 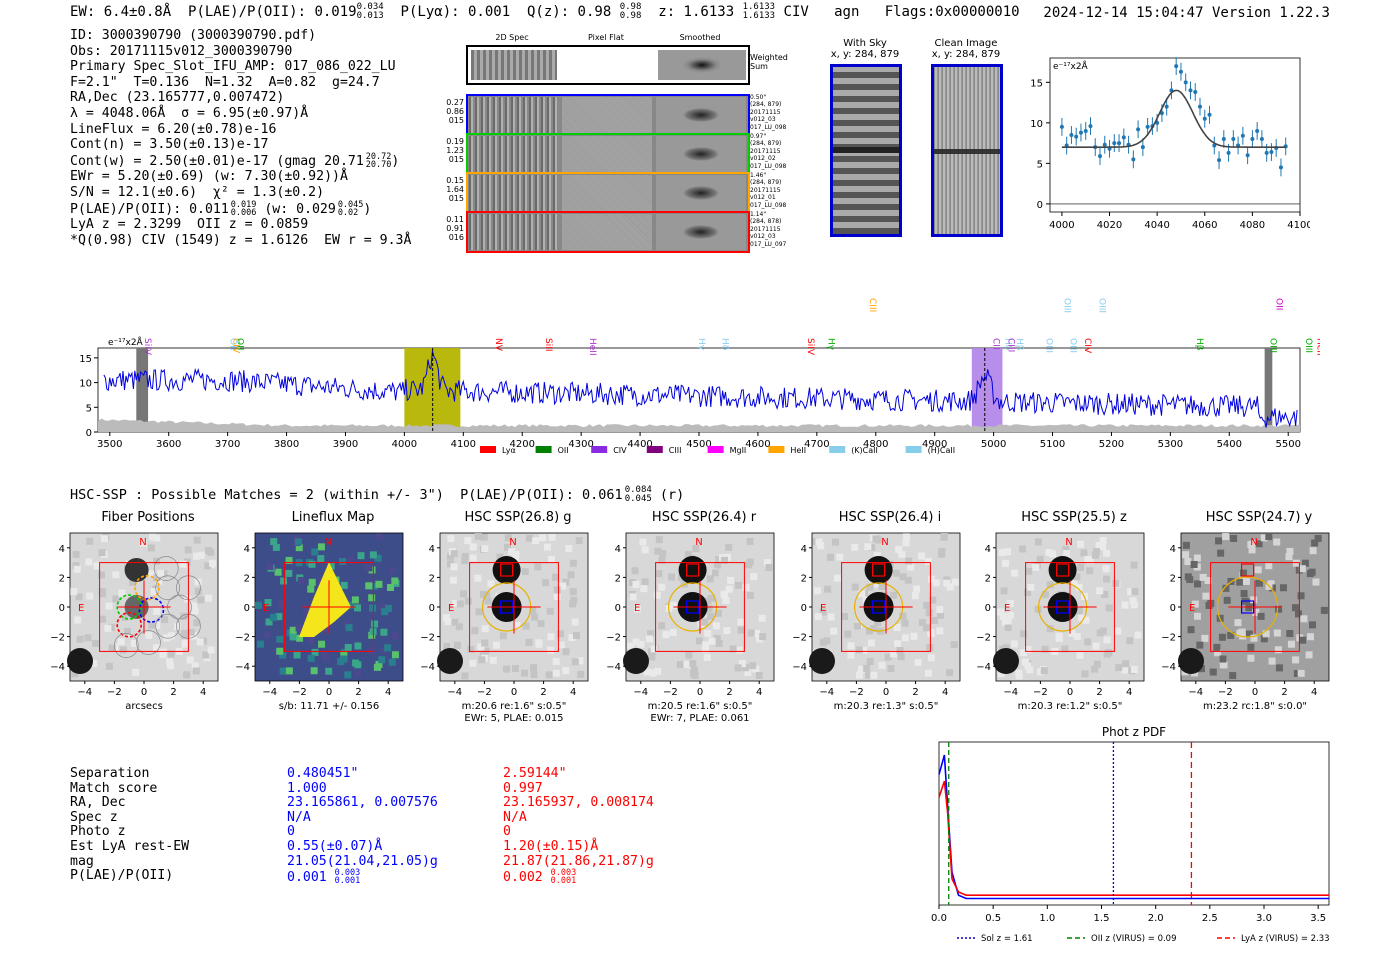 What do you see at coordinates (1102, 918) in the screenshot?
I see `photz-xtick-label: 1.5` at bounding box center [1102, 918].